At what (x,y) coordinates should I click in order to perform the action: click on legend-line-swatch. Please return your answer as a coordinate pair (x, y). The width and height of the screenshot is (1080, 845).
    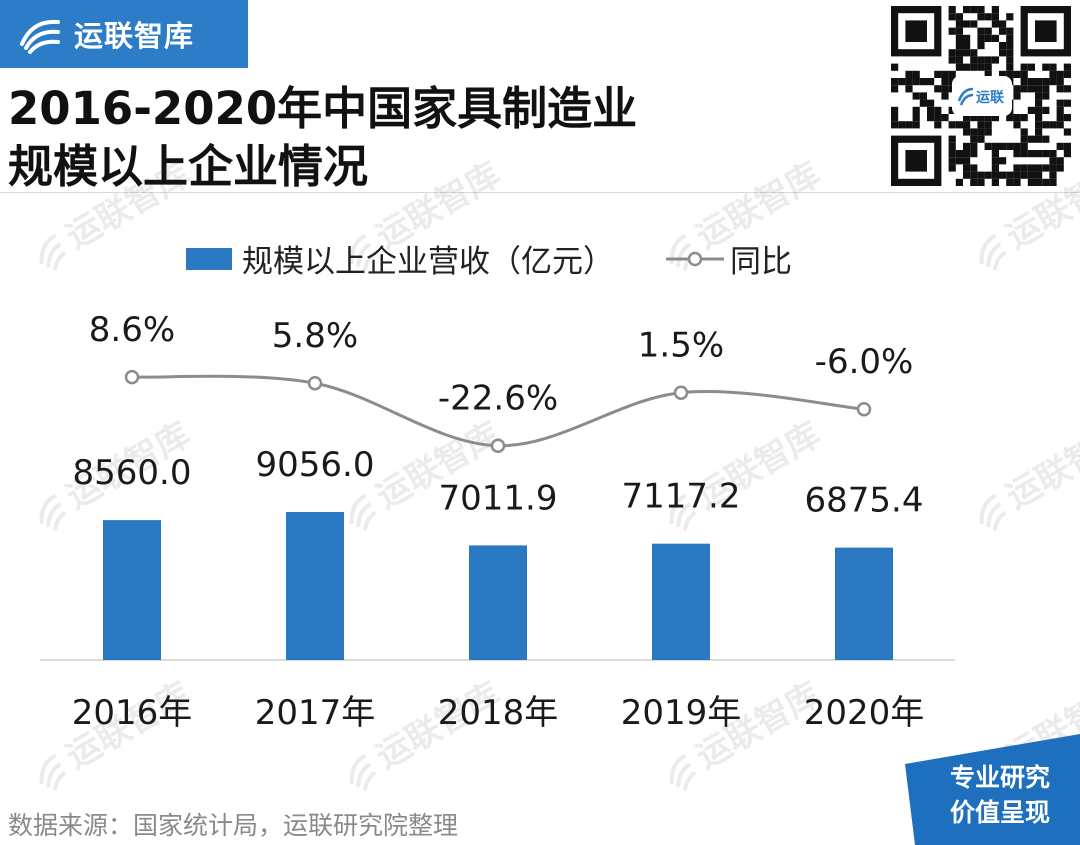
    Looking at the image, I should click on (695, 258).